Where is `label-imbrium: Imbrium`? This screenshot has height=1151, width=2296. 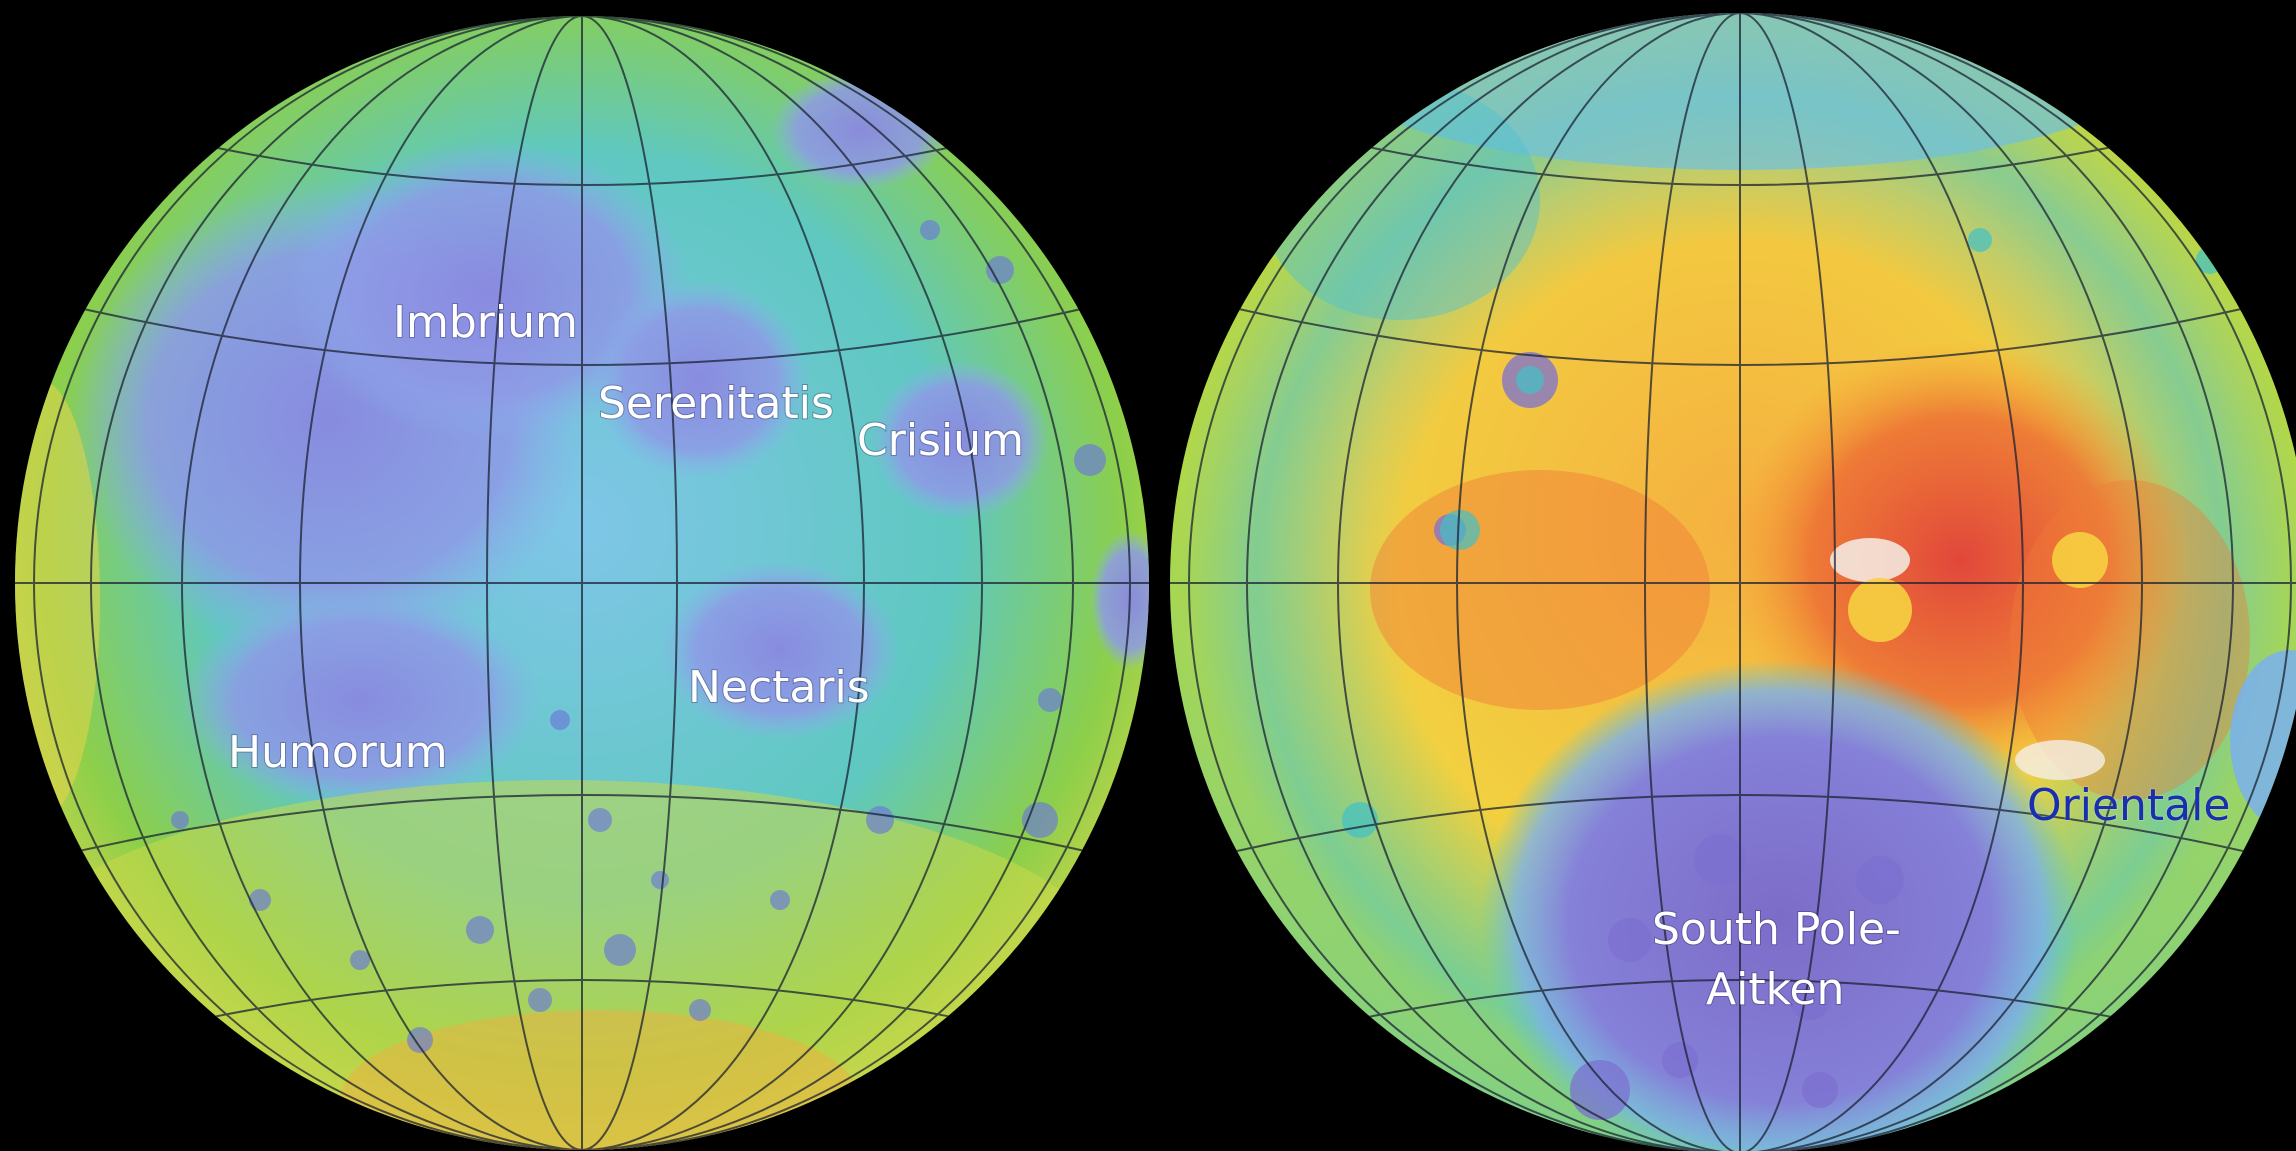
label-imbrium: Imbrium is located at coordinates (485, 322).